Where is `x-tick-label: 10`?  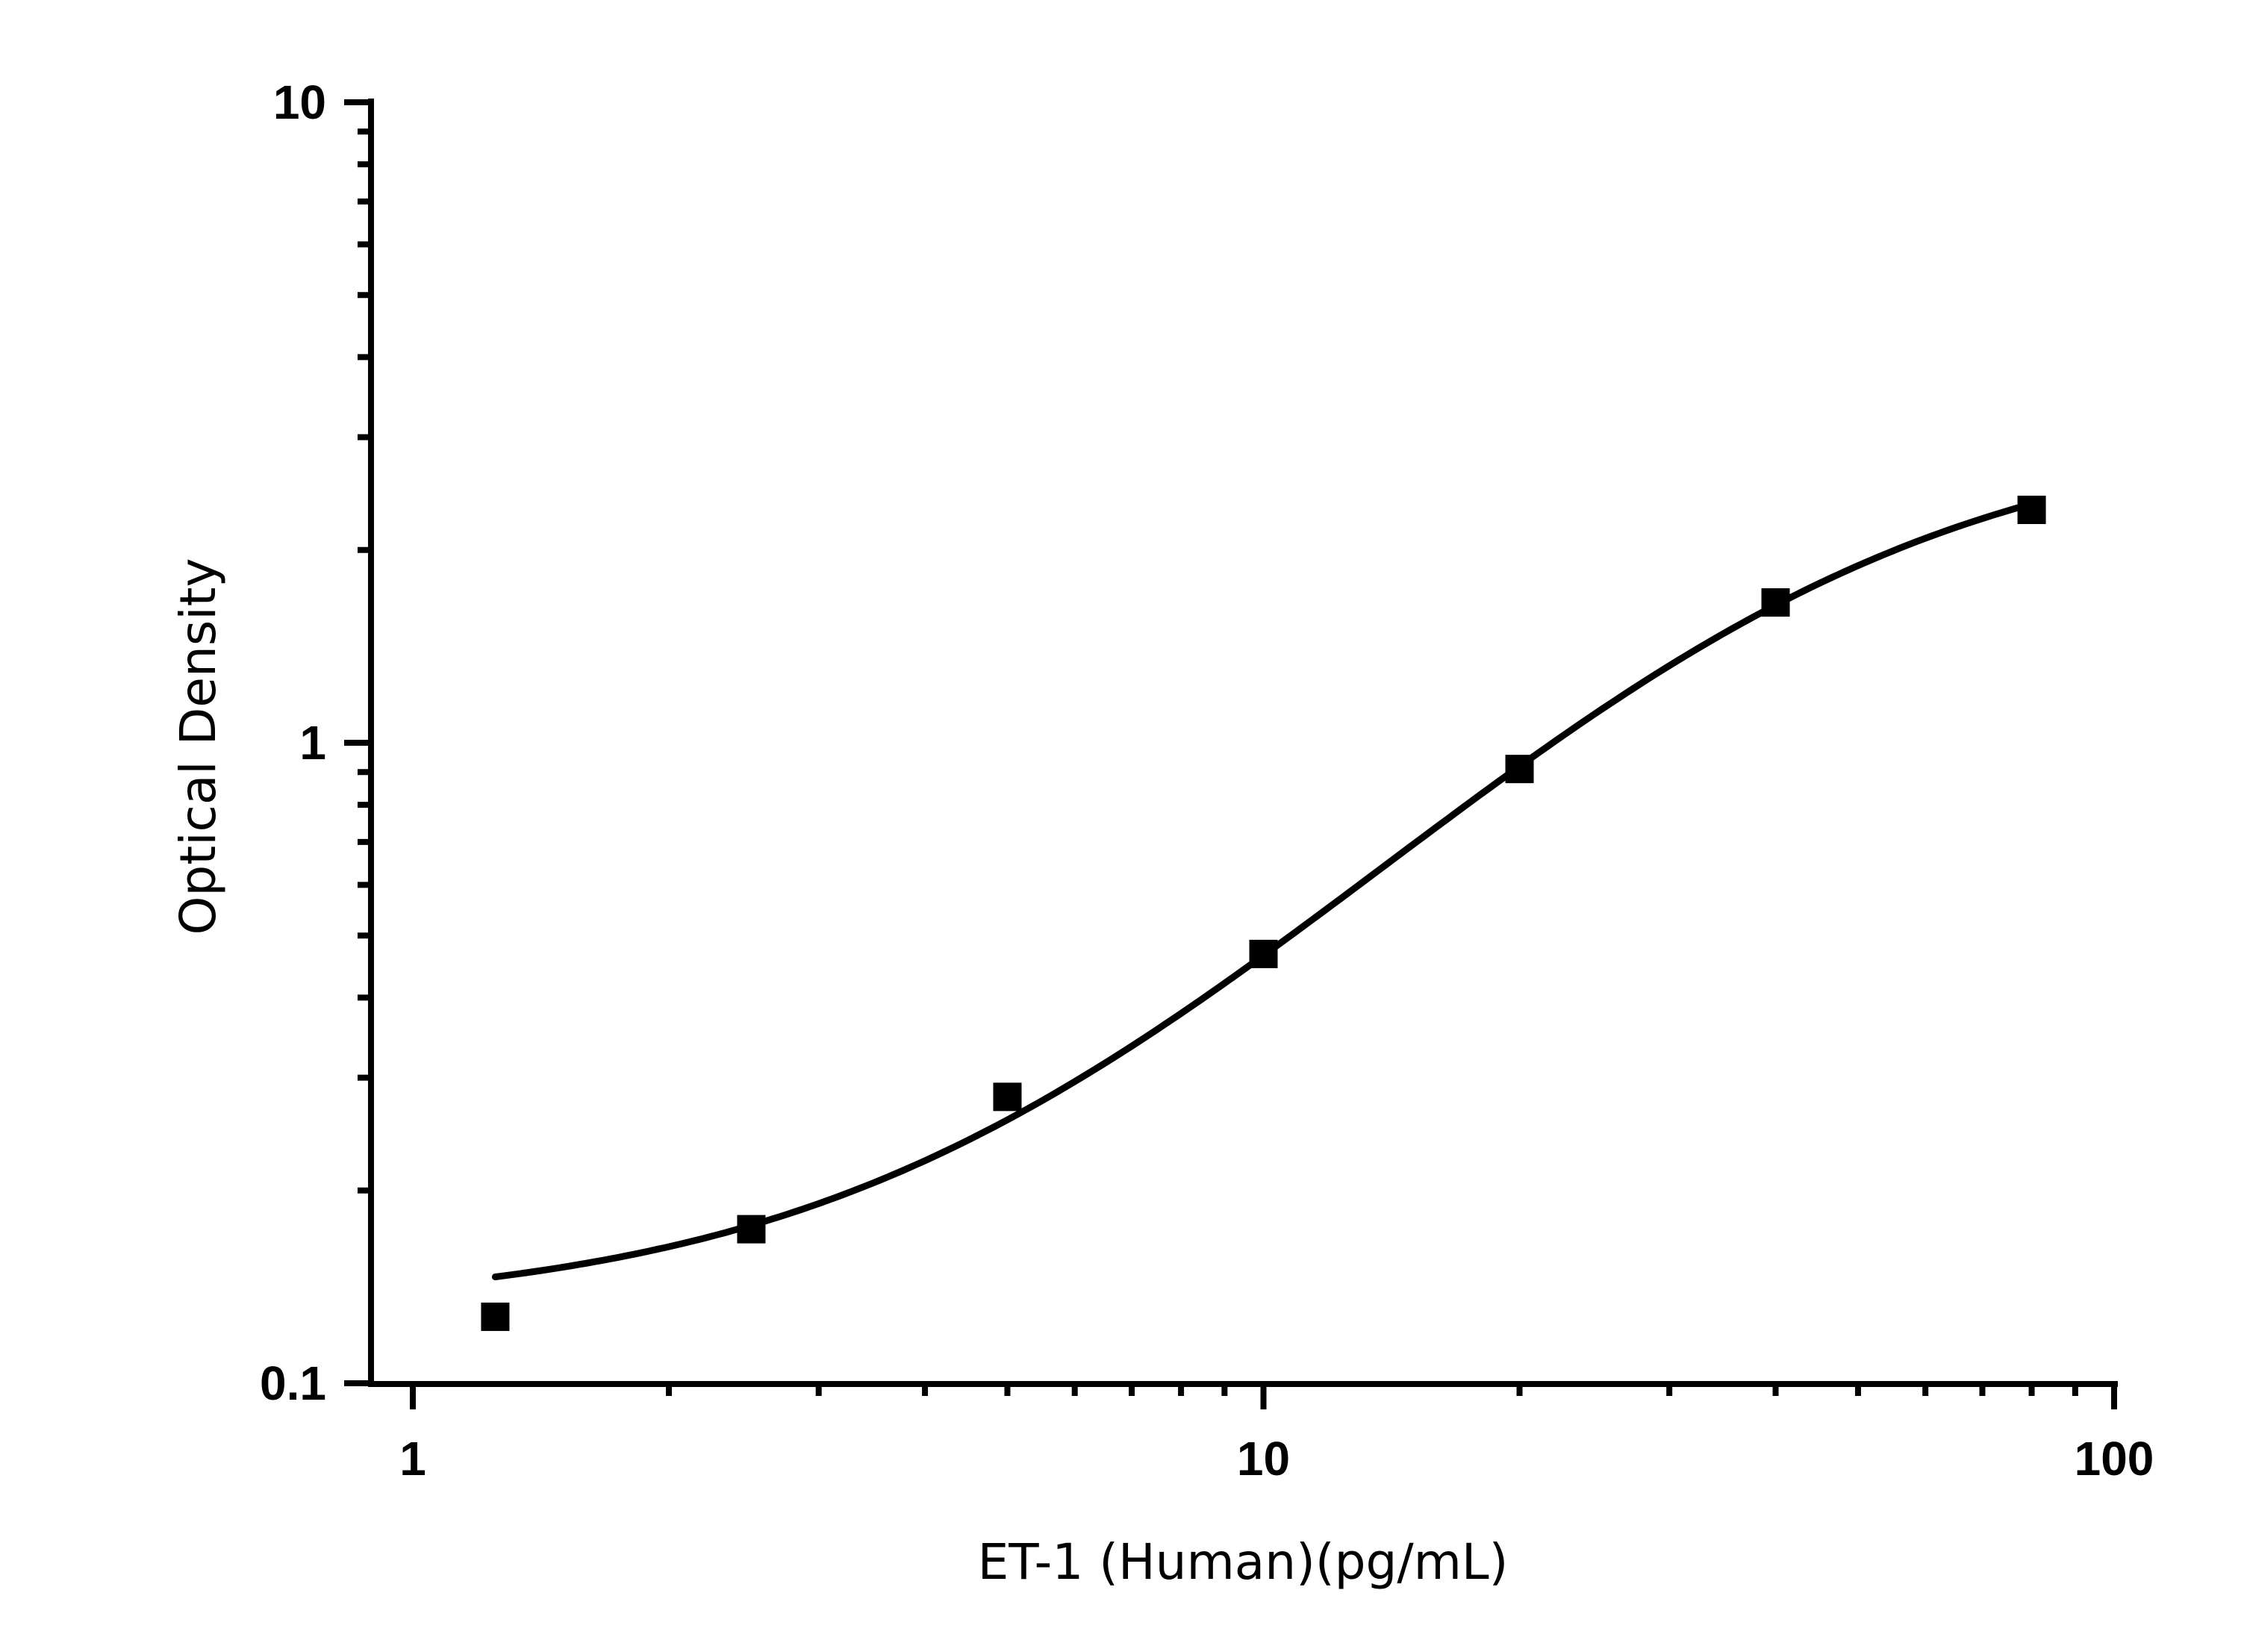 x-tick-label: 10 is located at coordinates (1263, 1459).